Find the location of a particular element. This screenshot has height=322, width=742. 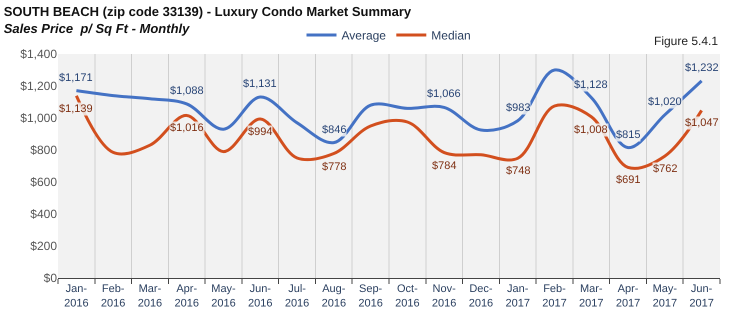

x-tick-label: Feb-2016 is located at coordinates (113, 296).